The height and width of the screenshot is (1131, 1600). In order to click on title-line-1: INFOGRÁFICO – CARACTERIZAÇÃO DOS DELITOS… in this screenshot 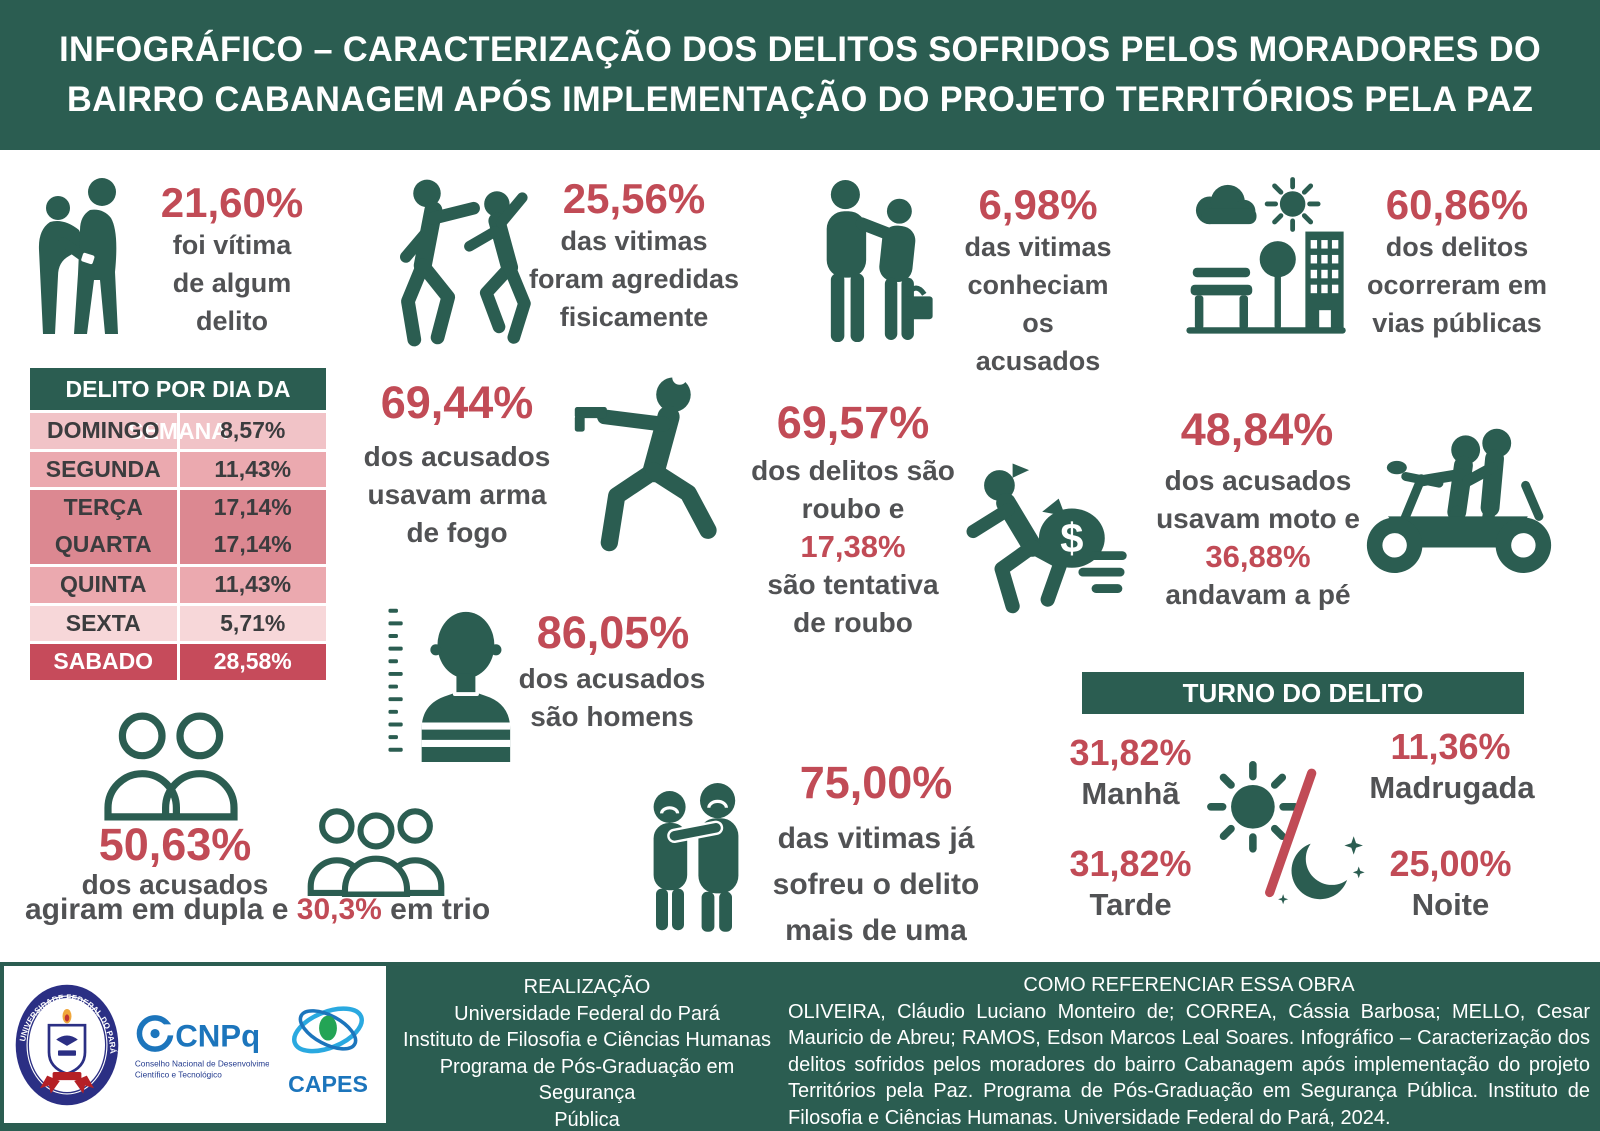, I will do `click(800, 49)`.